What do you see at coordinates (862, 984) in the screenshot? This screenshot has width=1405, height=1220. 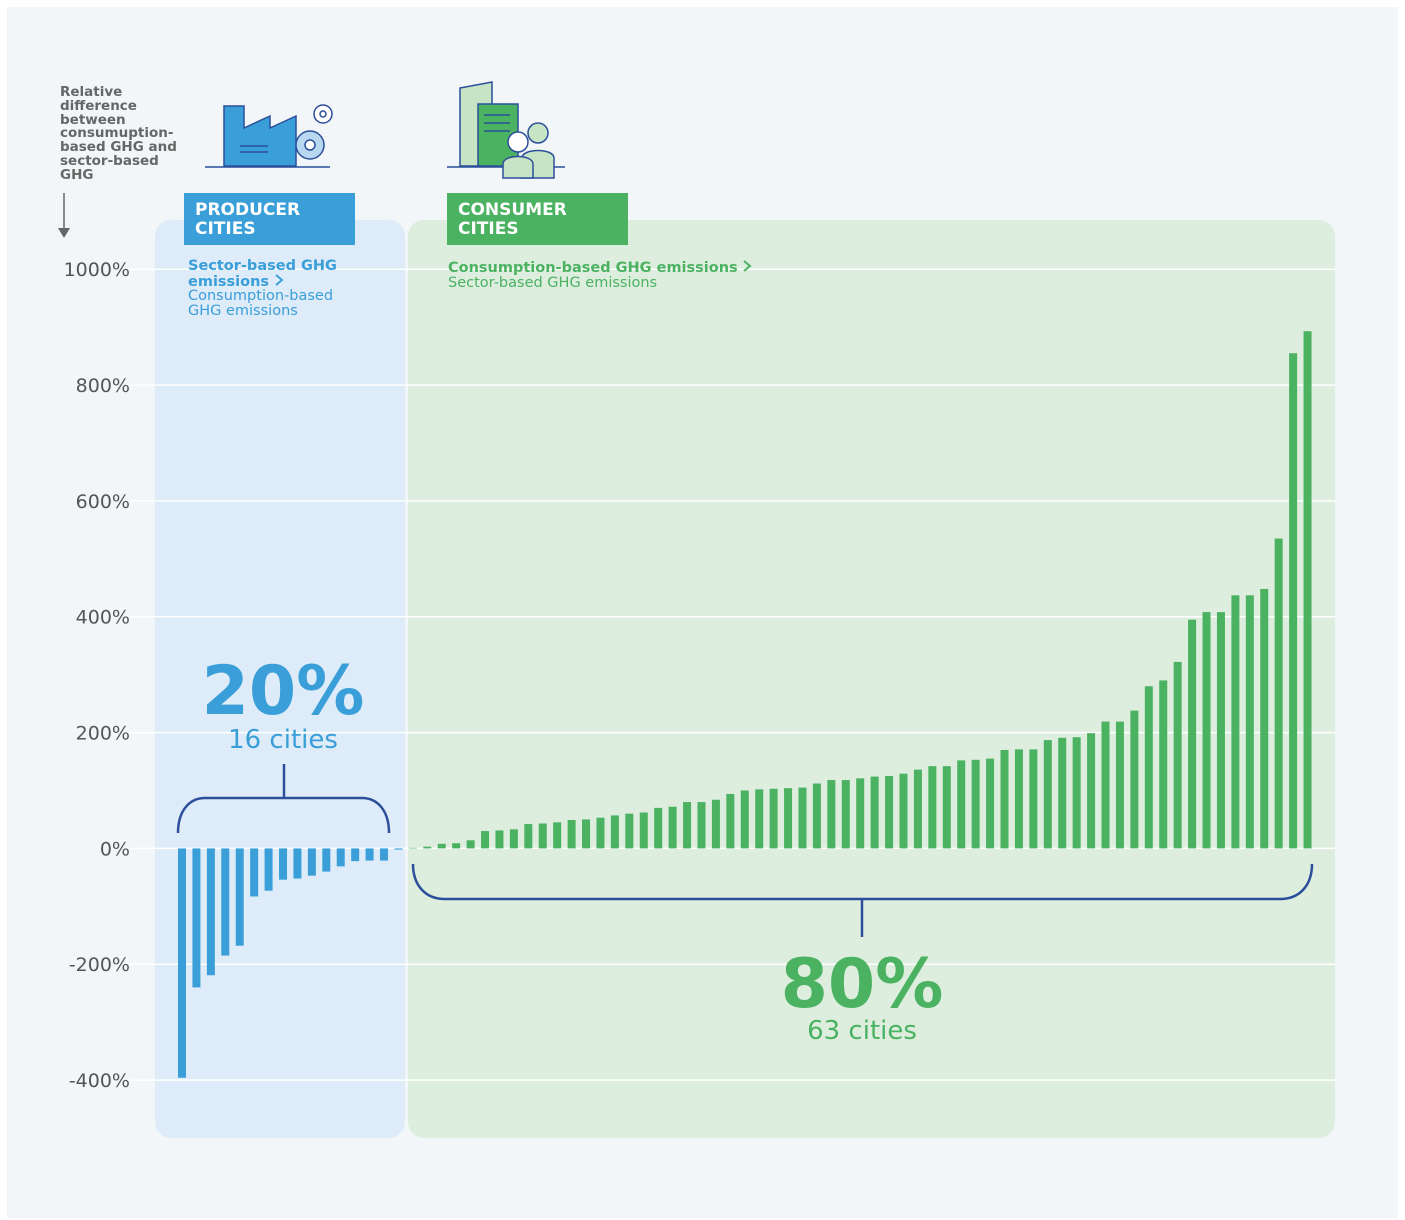 I see `share: 80%` at bounding box center [862, 984].